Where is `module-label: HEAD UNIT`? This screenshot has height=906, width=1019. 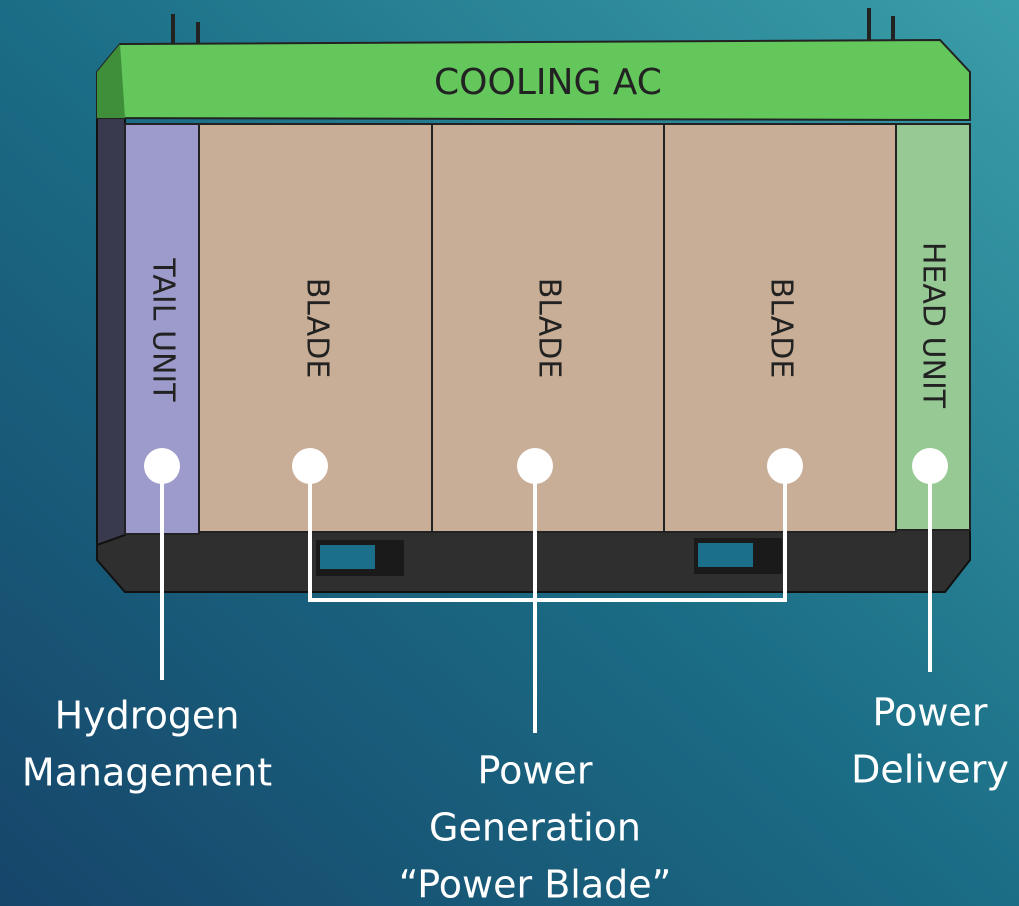 module-label: HEAD UNIT is located at coordinates (933, 325).